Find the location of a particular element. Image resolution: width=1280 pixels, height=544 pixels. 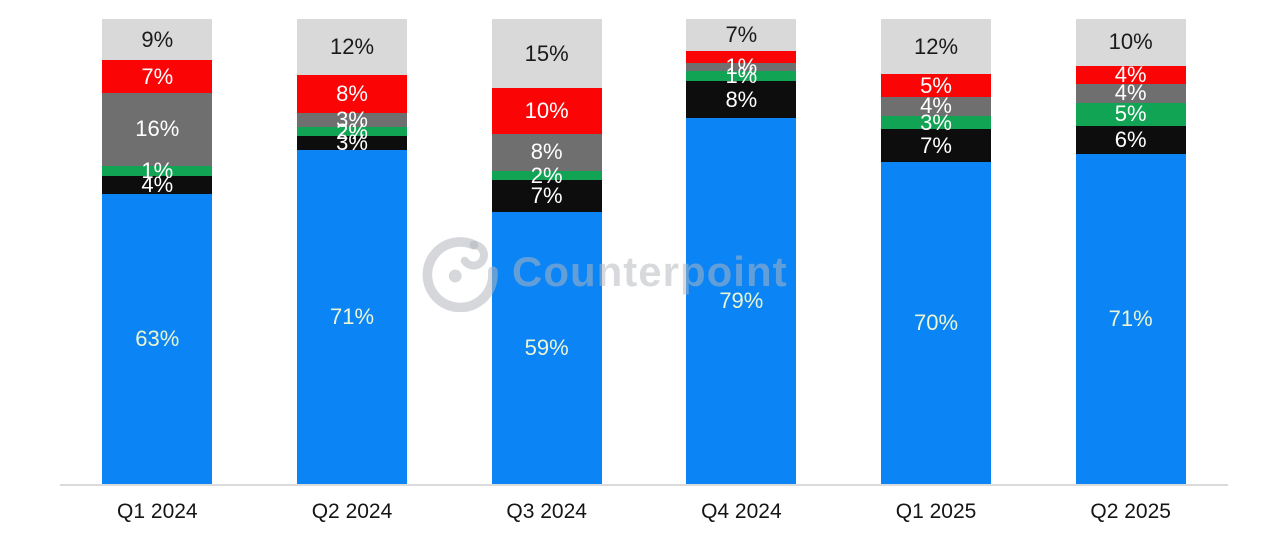

stacked-bar-q1-2025: 12% 5% 4% 3% 7% 70% is located at coordinates (936, 251).